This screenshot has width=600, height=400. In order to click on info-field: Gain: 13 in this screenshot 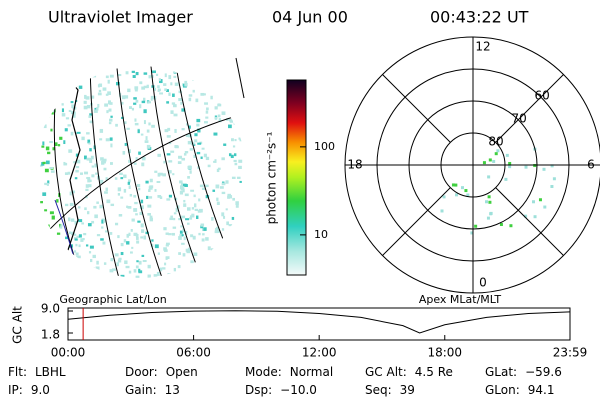, I will do `click(152, 390)`.